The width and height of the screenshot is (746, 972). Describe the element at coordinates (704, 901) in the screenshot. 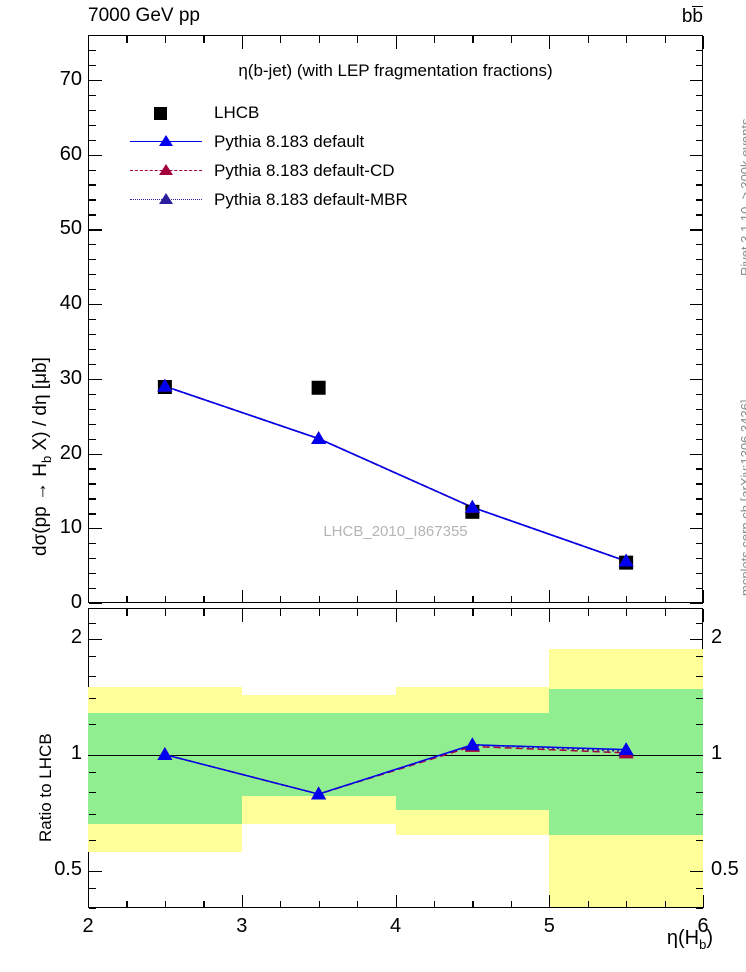

I see `x-tick-ratio-bottom` at that location.